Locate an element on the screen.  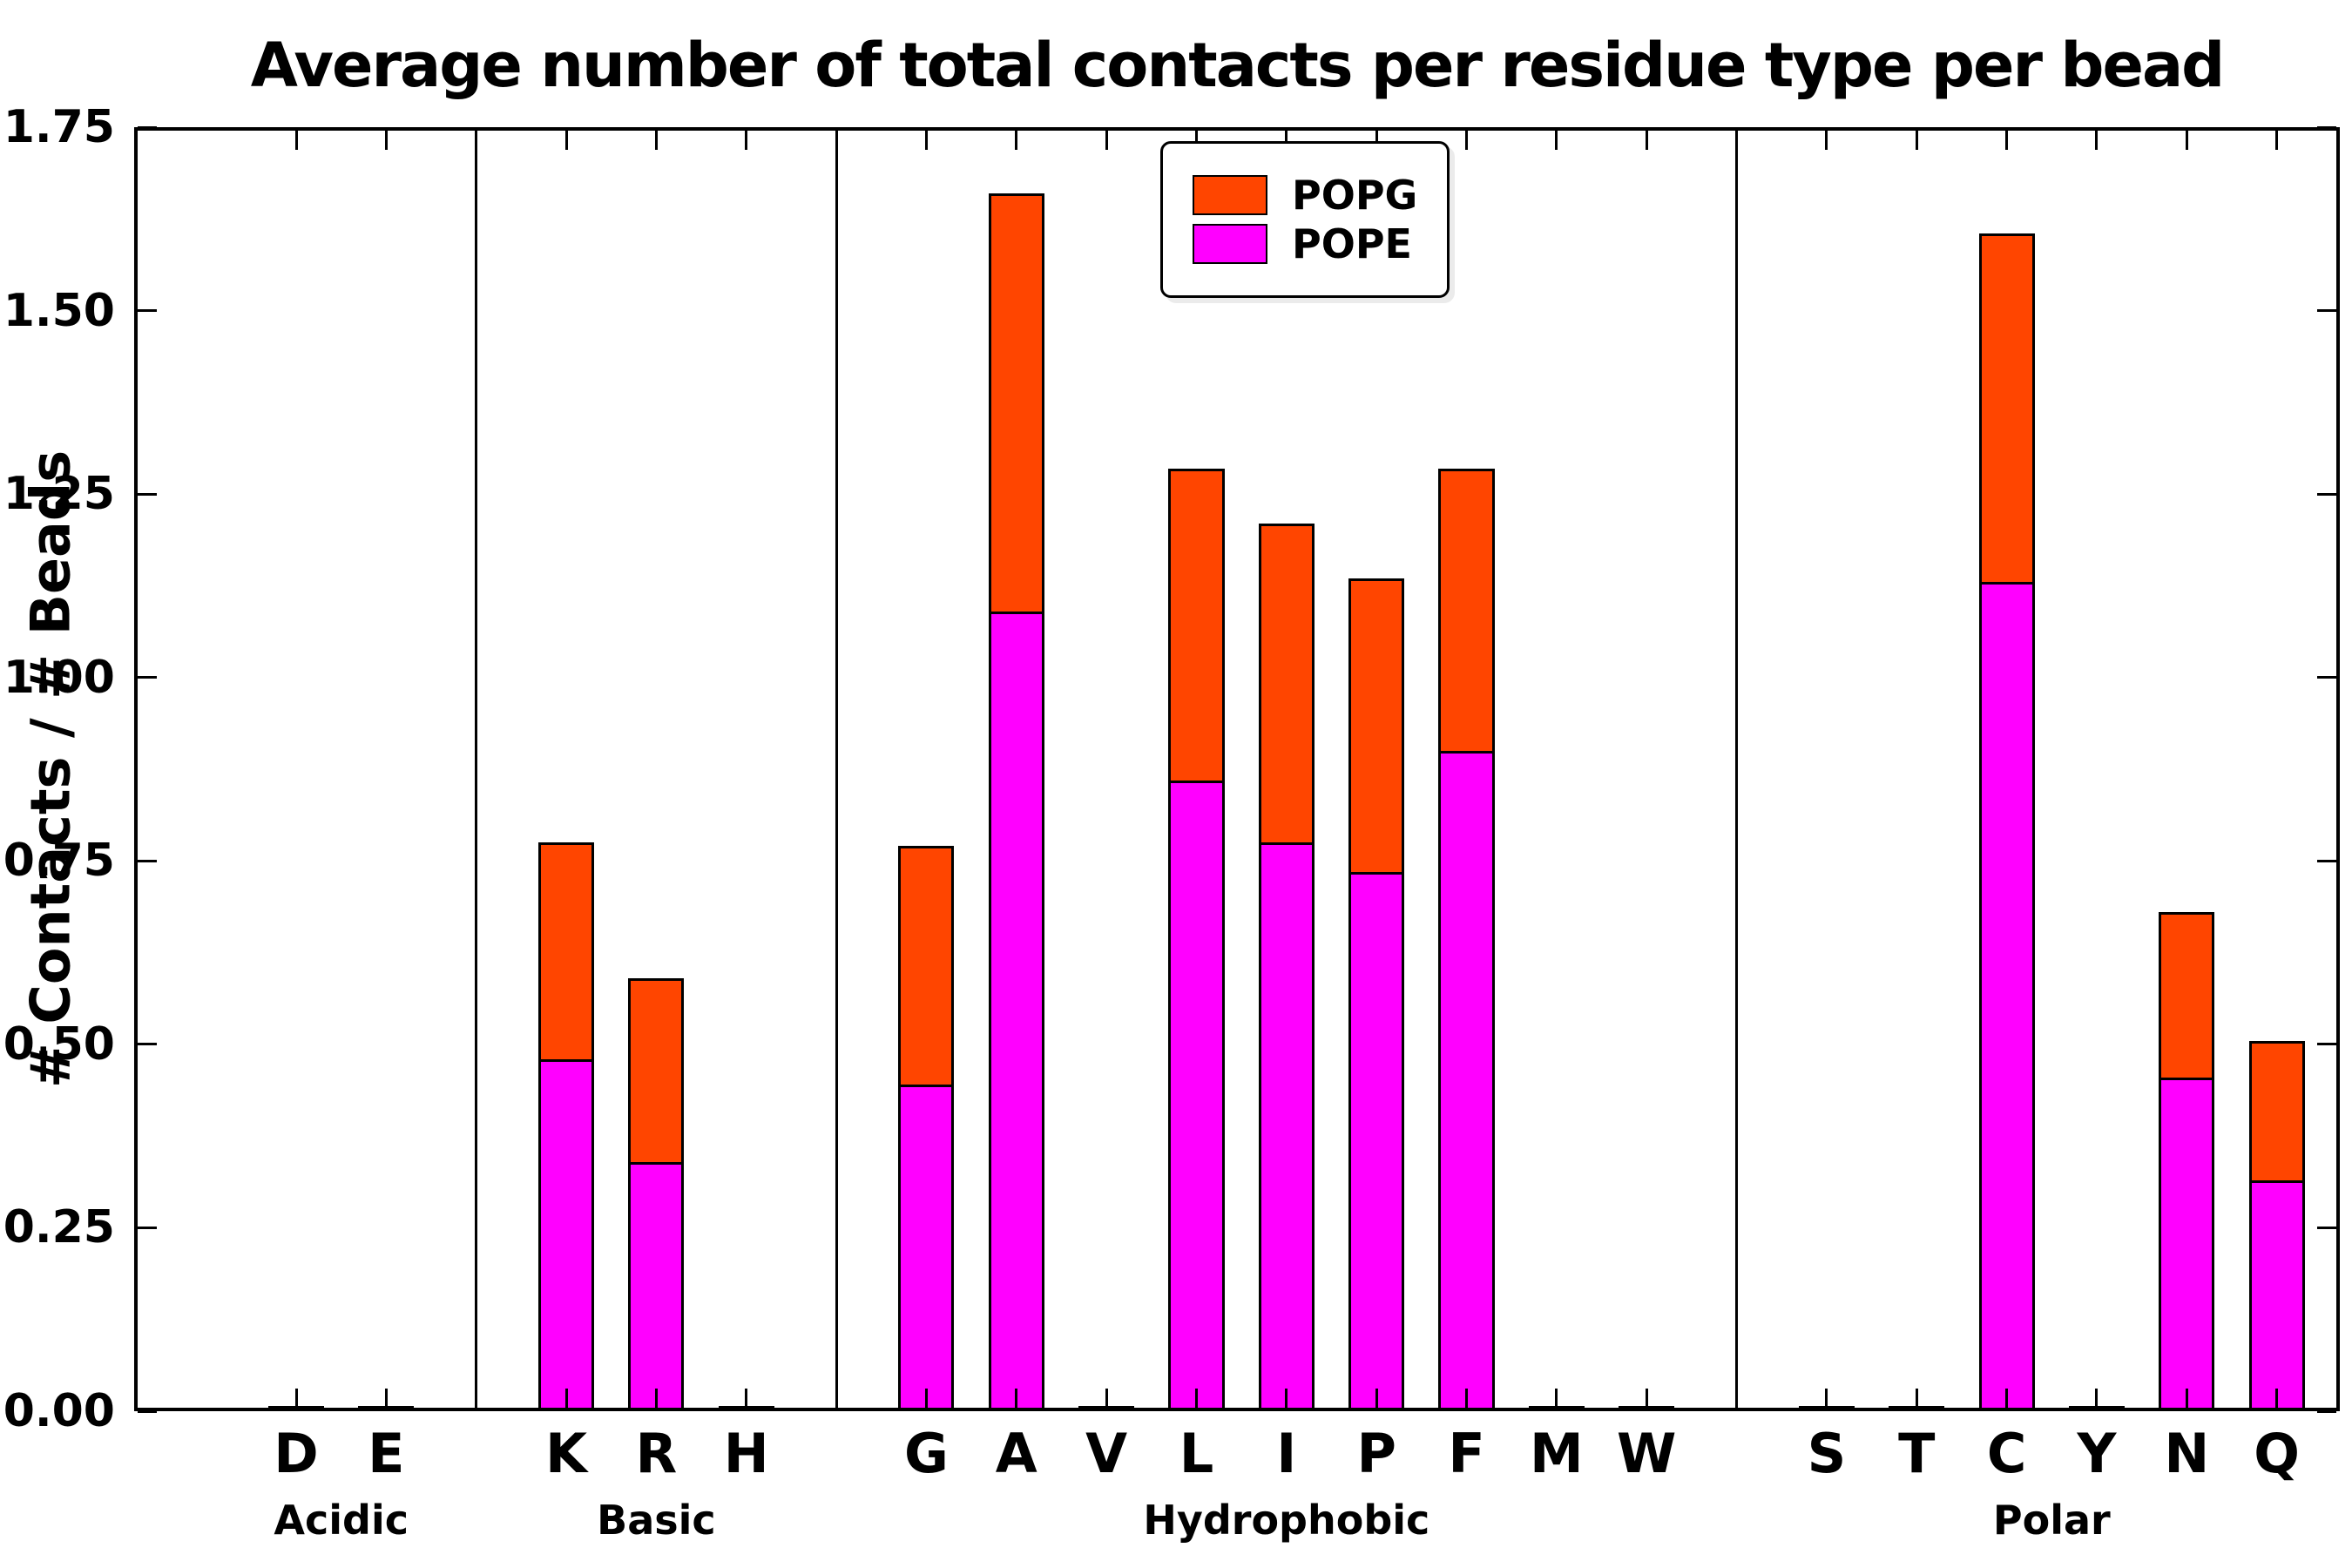
bar-F-popg is located at coordinates (1467, 611).